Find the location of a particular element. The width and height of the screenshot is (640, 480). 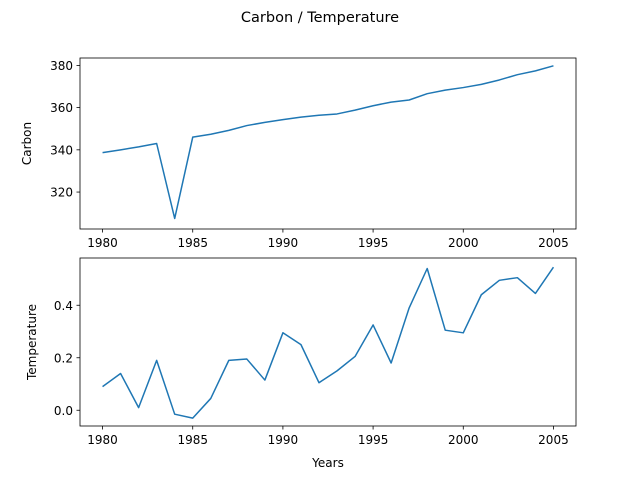

carbon-y-tick-label: 360 is located at coordinates (61, 108).